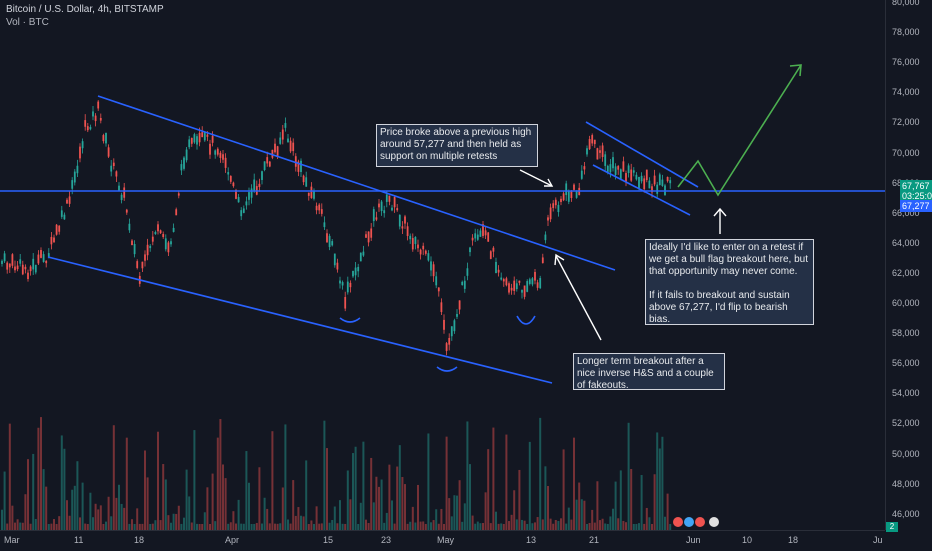 The image size is (932, 551). Describe the element at coordinates (892, 527) in the screenshot. I see `navigation-badge: 2` at that location.